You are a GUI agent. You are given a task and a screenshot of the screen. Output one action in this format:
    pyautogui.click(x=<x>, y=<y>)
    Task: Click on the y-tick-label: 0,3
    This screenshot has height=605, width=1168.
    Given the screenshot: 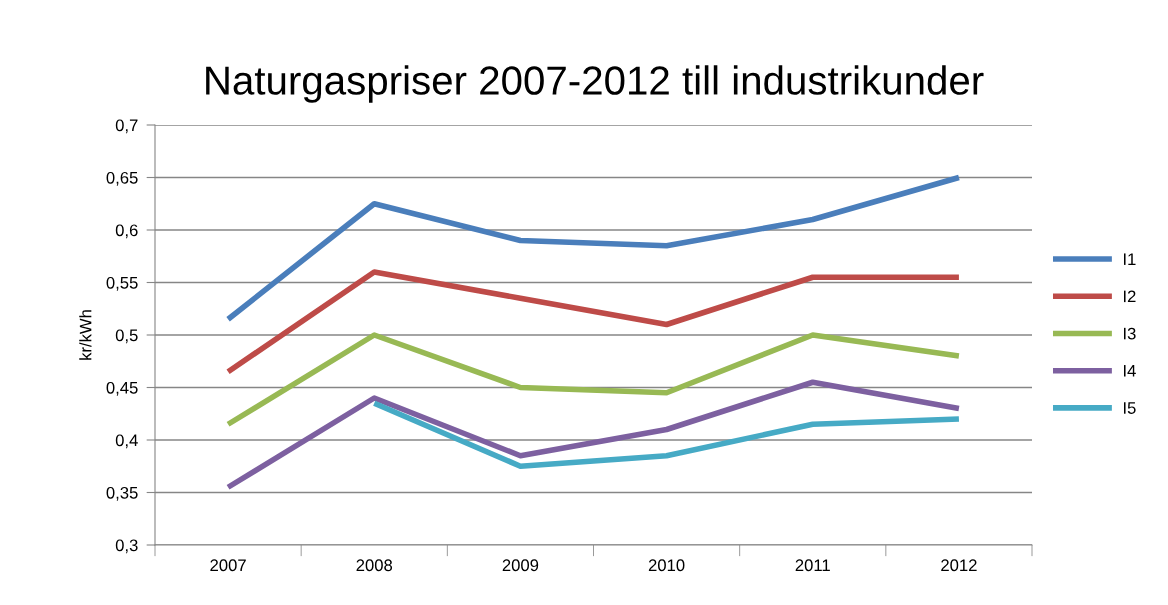 What is the action you would take?
    pyautogui.click(x=126, y=546)
    